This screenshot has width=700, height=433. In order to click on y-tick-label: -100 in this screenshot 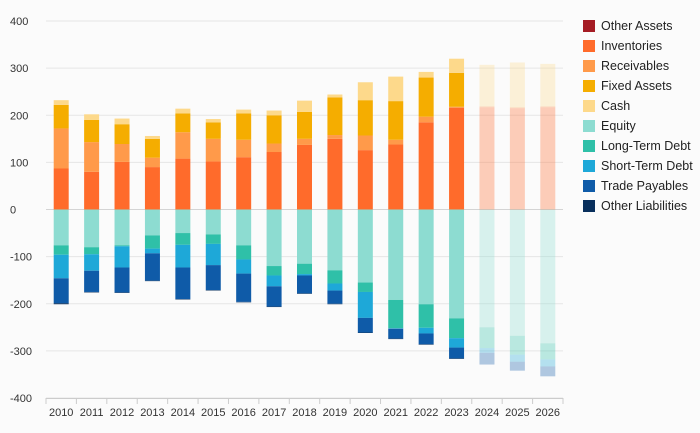, I will do `click(21, 258)`.